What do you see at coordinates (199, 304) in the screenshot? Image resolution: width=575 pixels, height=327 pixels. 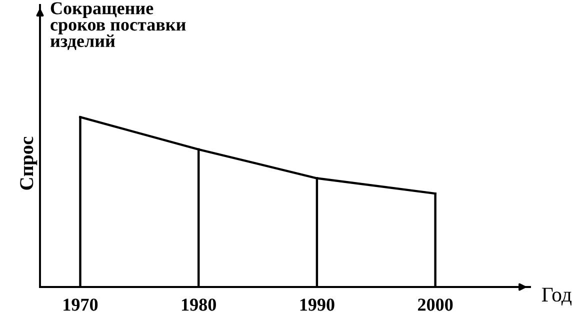 I see `x-tick-label: 1980` at bounding box center [199, 304].